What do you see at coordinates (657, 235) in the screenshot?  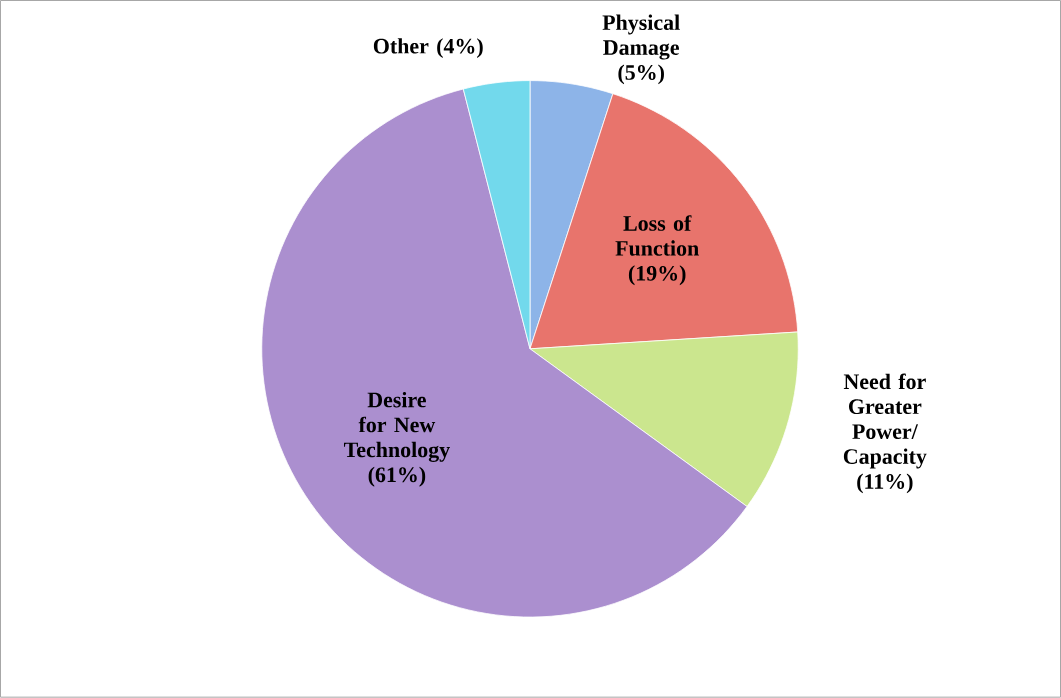 I see `slice-label: Loss of Function` at bounding box center [657, 235].